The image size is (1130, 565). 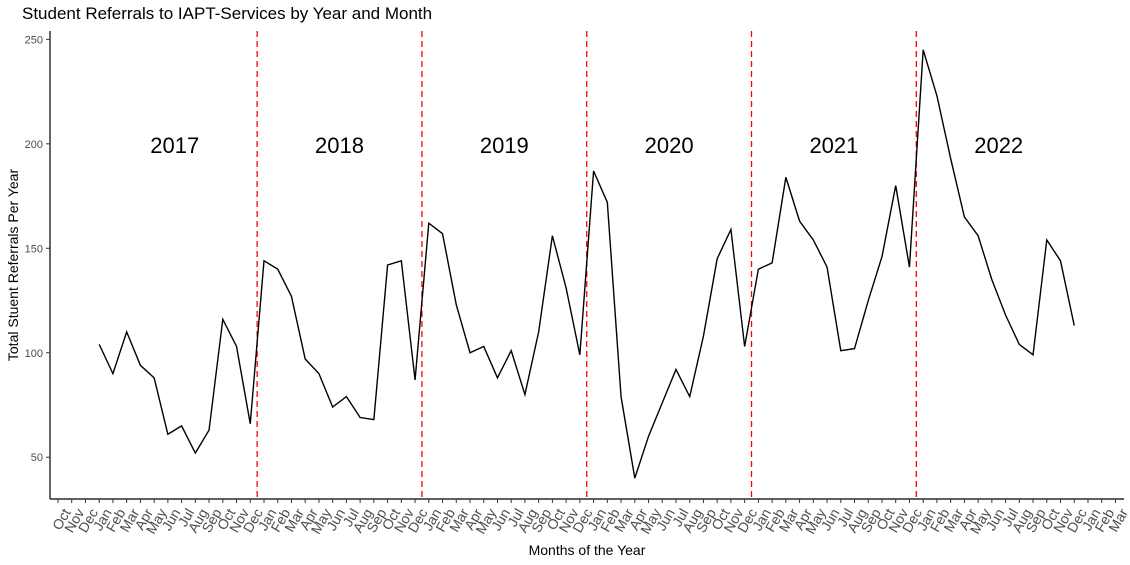 What do you see at coordinates (586, 145) in the screenshot?
I see `year-labels: 2017 2018 2019 2020 2021 2022` at bounding box center [586, 145].